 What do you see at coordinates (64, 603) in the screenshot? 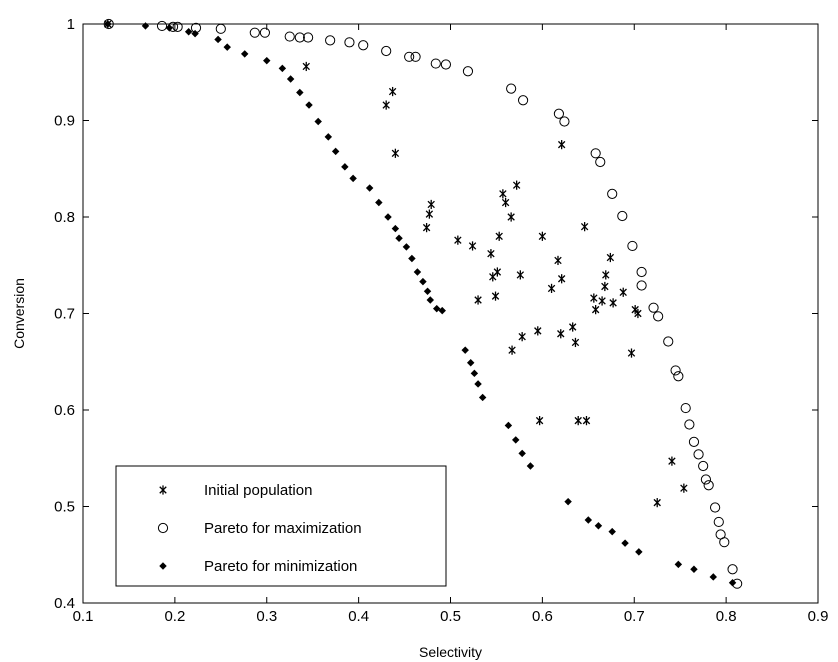
I see `y-tick-label: 0.4` at bounding box center [64, 603].